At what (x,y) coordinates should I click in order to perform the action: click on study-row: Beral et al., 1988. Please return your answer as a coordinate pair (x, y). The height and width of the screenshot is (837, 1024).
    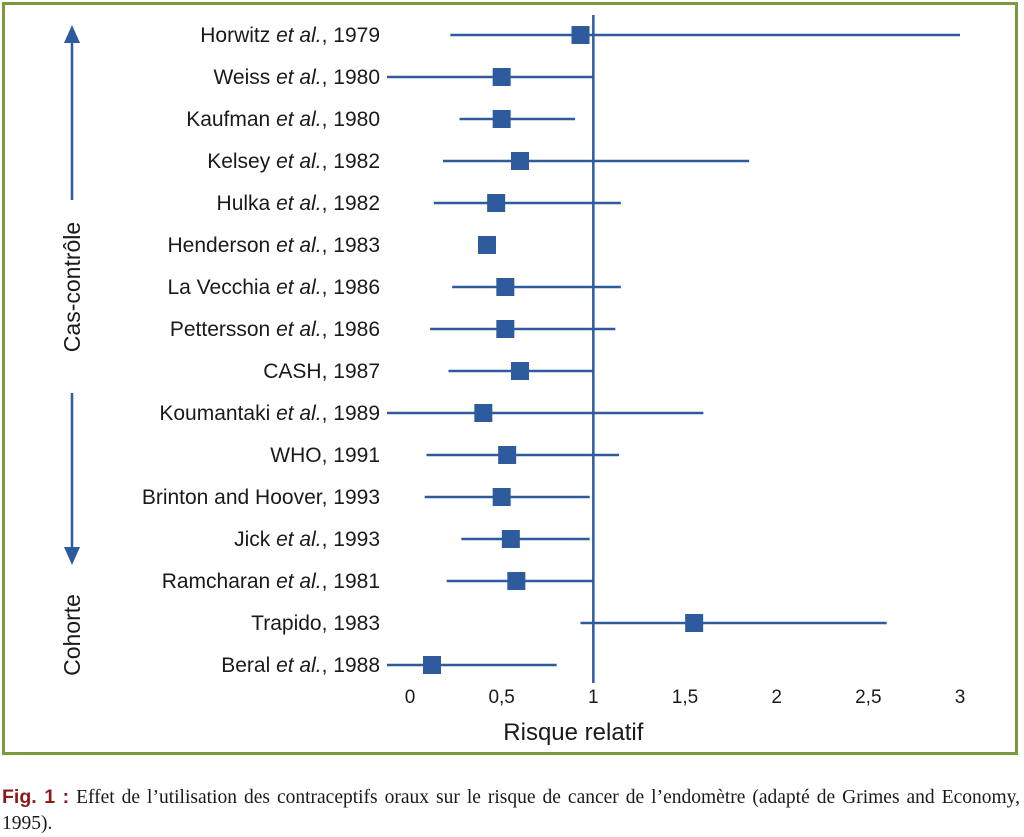
    Looking at the image, I should click on (389, 665).